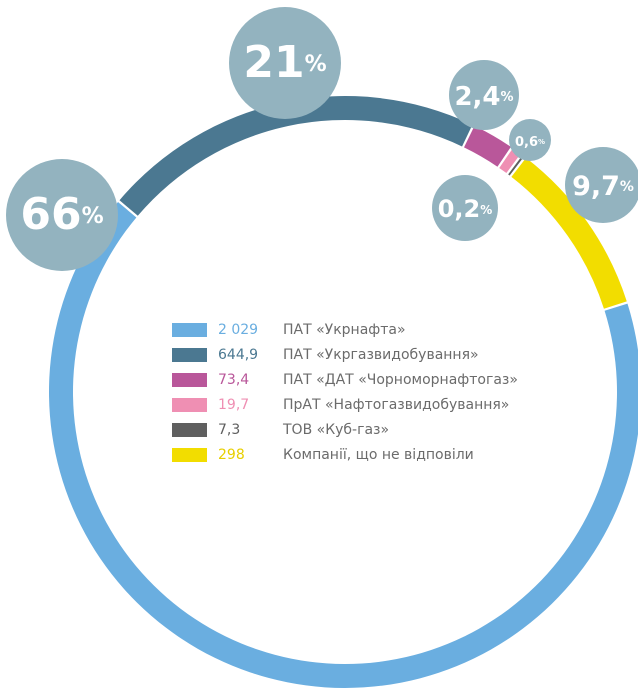 This screenshot has height=689, width=638. I want to click on legend-value: 73,4, so click(233, 380).